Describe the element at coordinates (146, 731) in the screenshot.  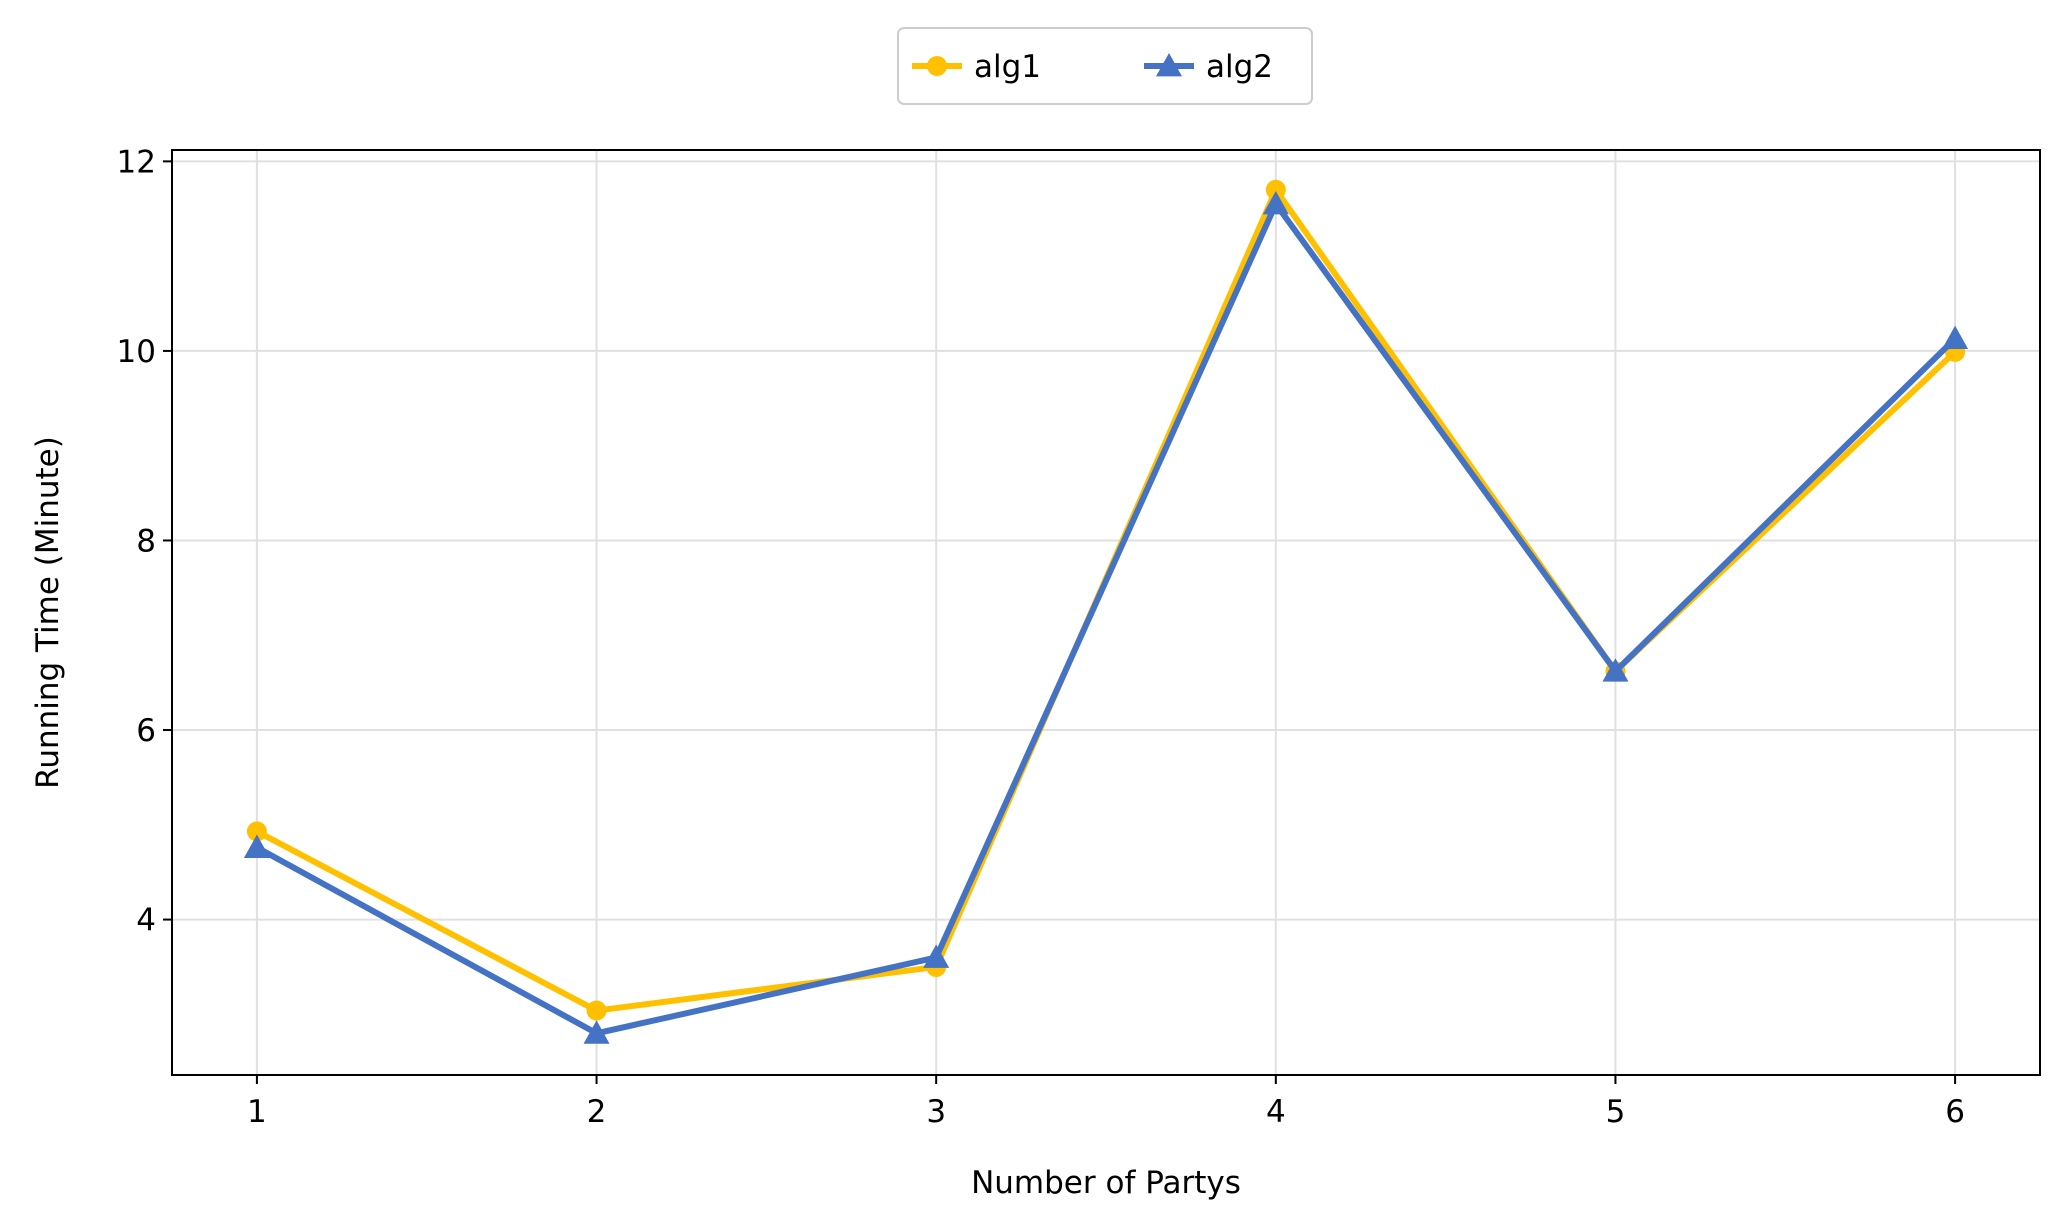
I see `y-tick-label: 6` at that location.